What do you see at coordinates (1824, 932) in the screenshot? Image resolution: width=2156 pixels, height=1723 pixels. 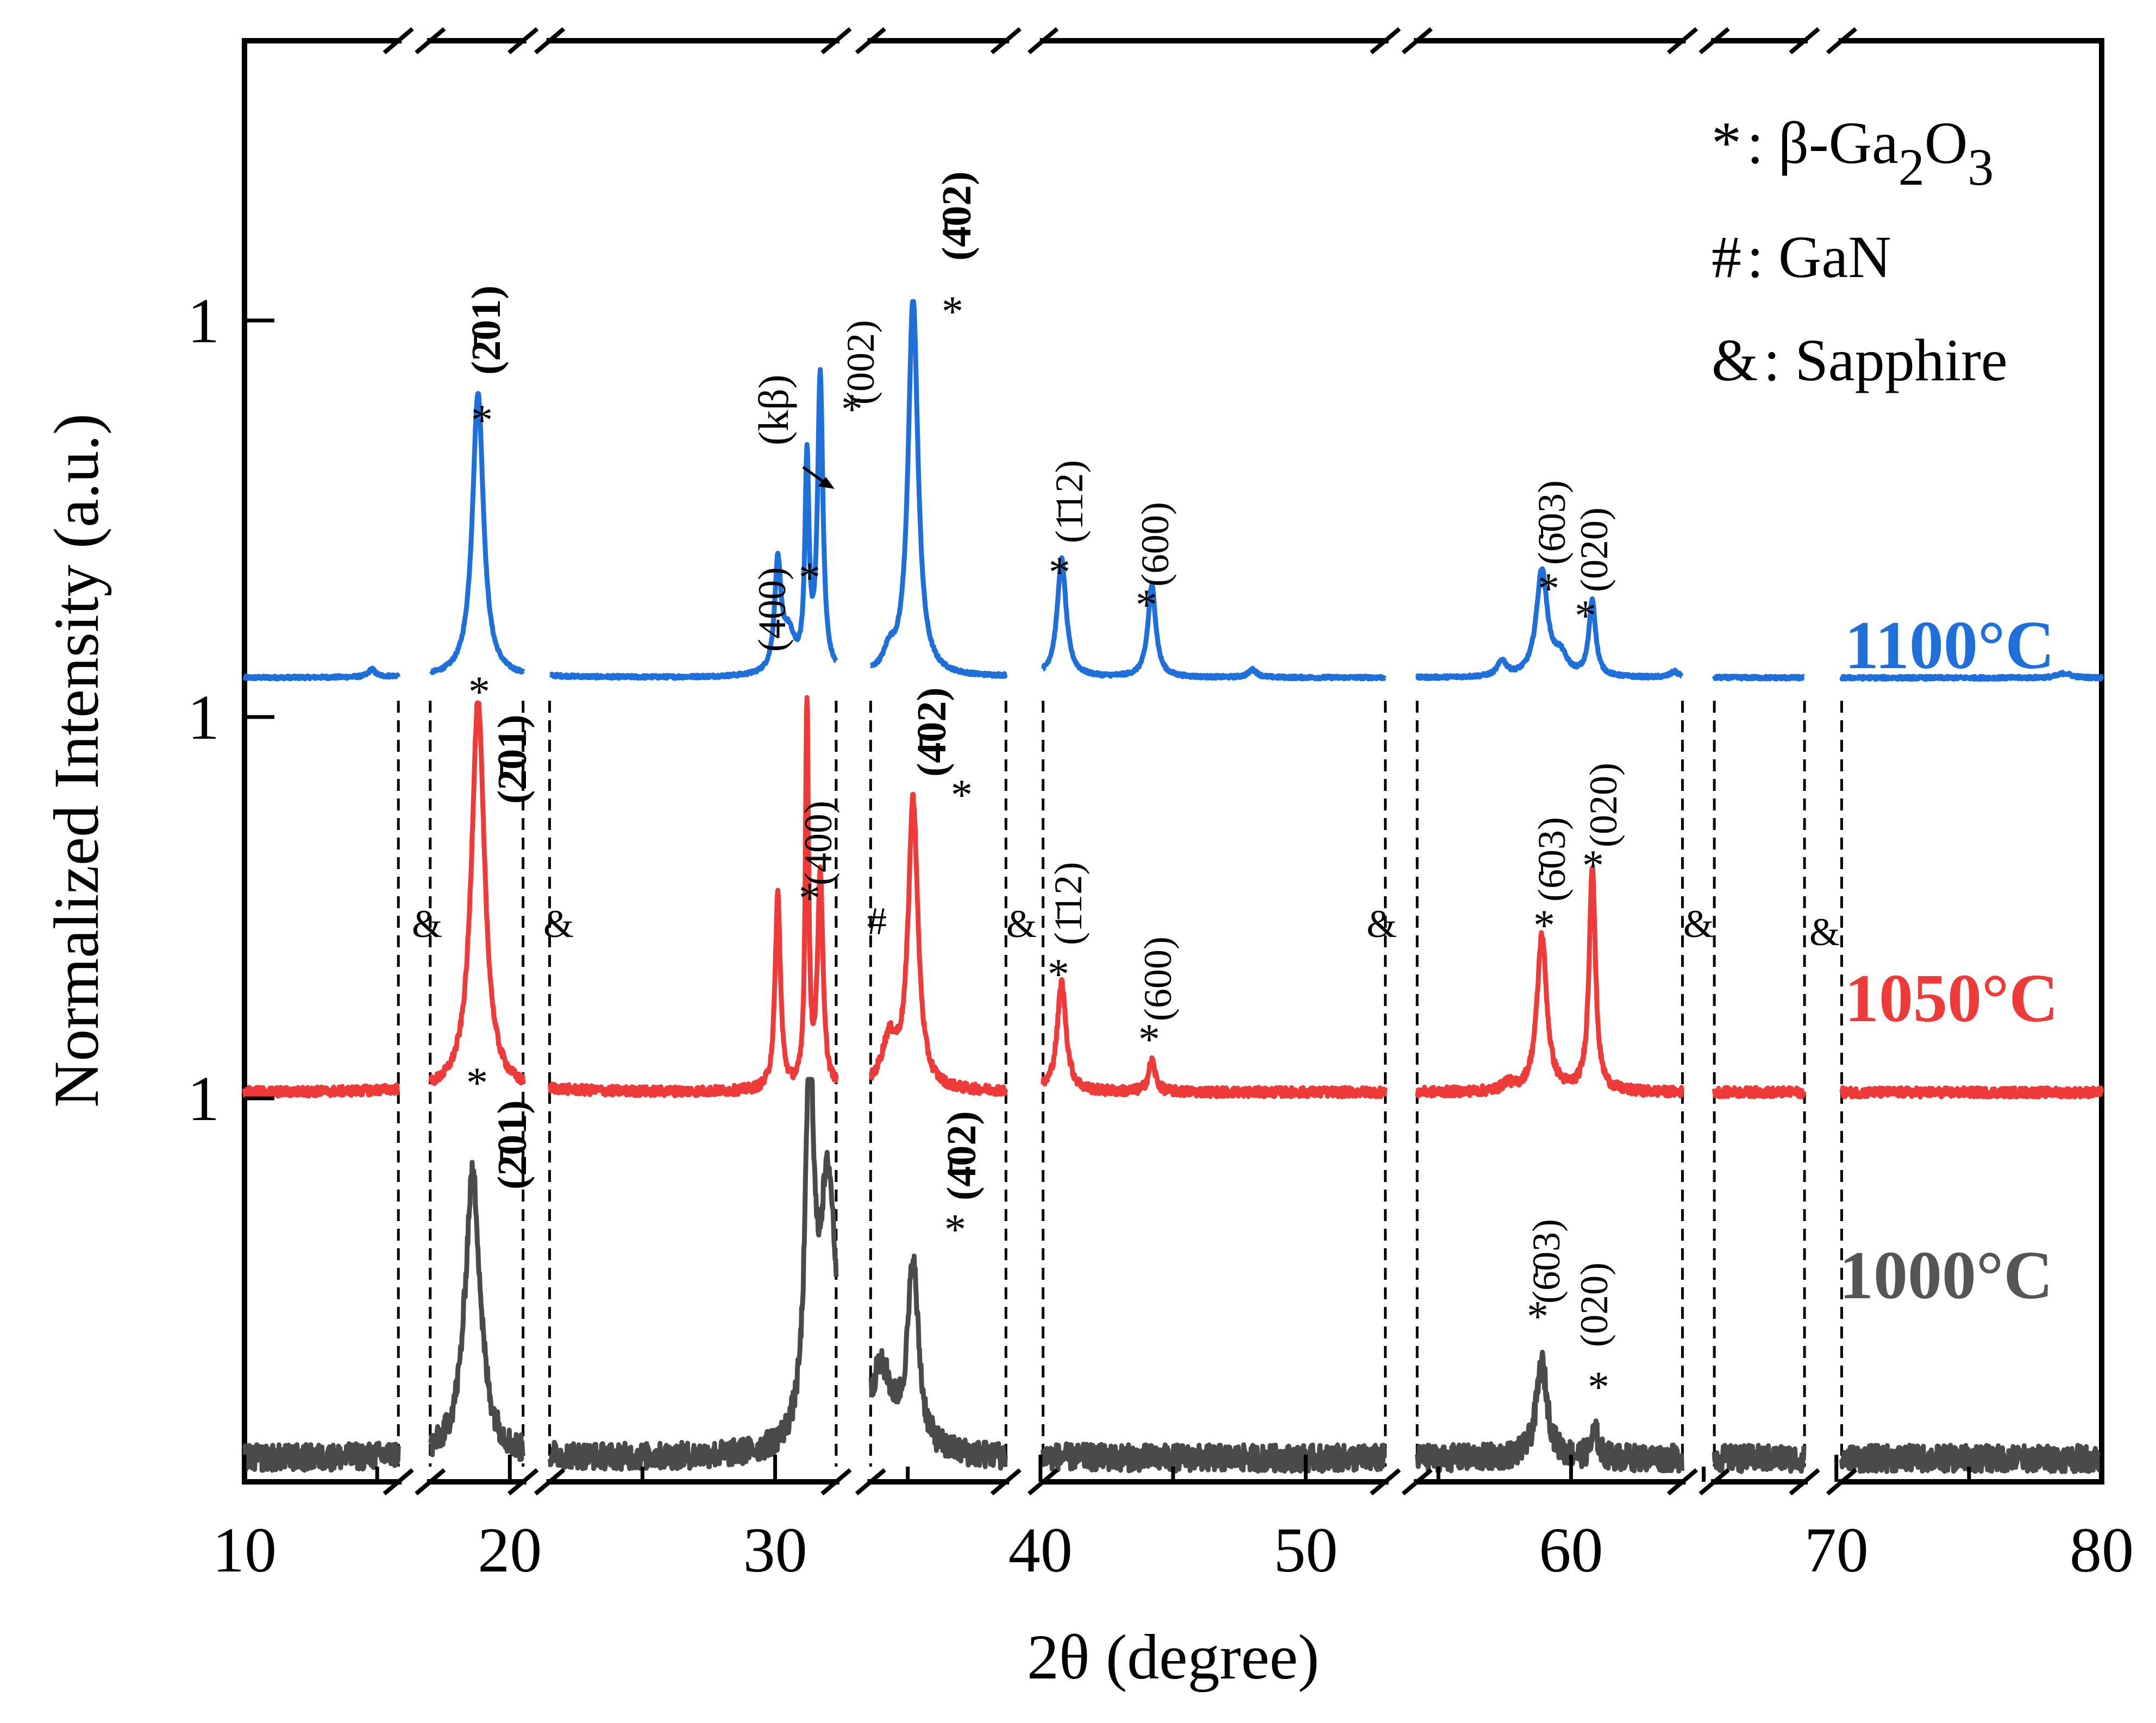 I see `amp-marker-6: &` at bounding box center [1824, 932].